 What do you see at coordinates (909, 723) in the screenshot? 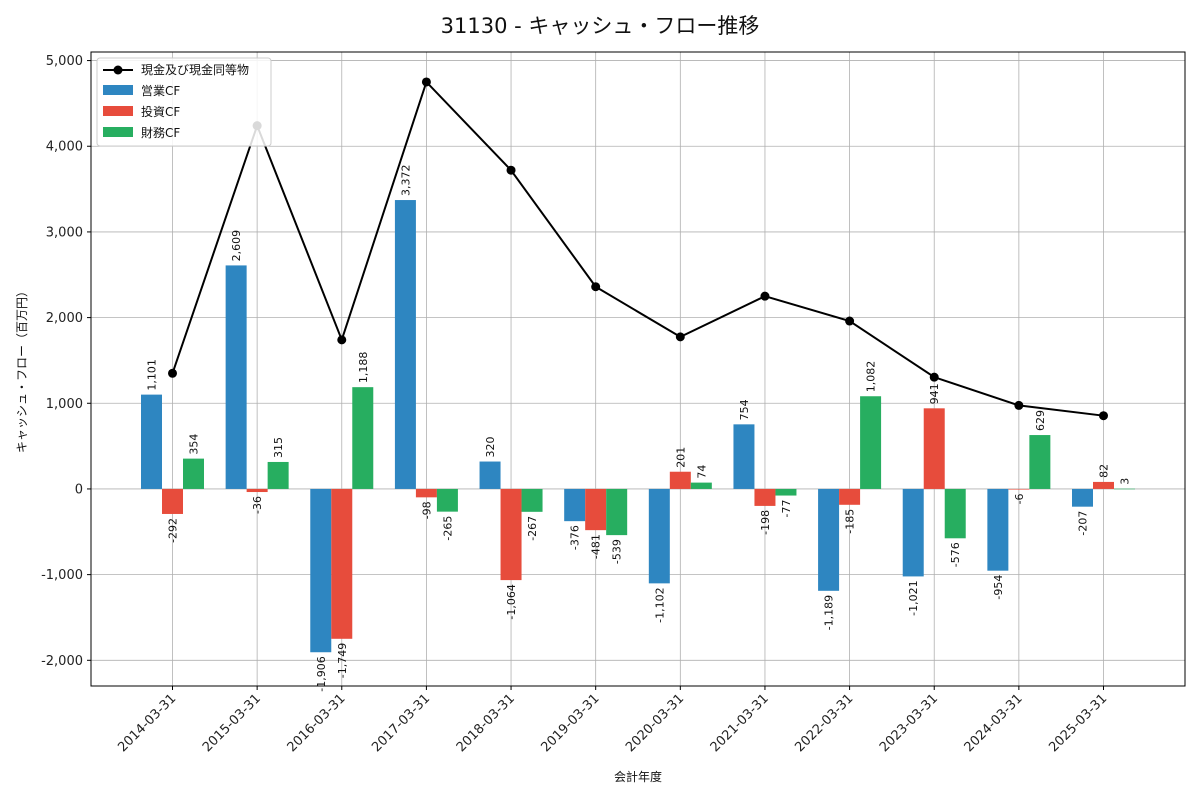
I see `x-tick-label: 2023-03-31` at bounding box center [909, 723].